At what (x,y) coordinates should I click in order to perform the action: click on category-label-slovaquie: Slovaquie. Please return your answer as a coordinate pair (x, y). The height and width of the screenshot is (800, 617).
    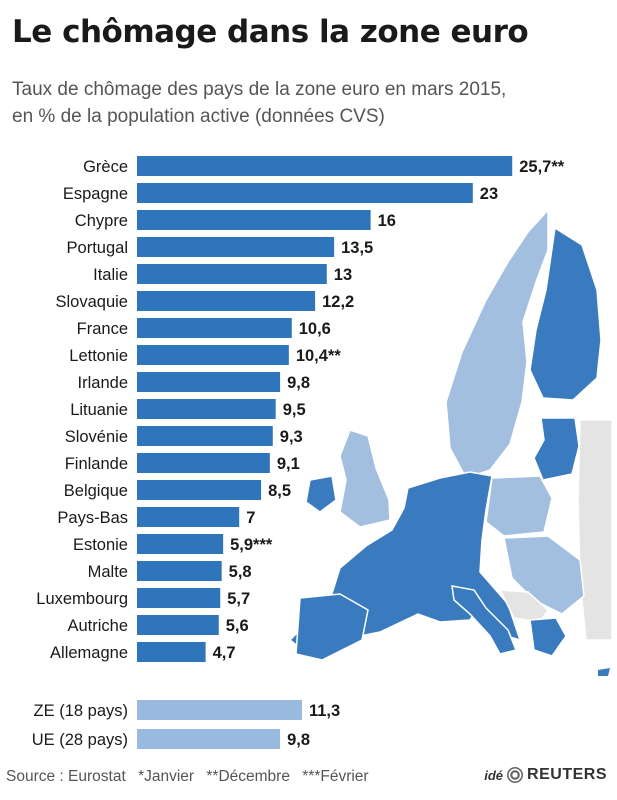
    Looking at the image, I should click on (92, 302).